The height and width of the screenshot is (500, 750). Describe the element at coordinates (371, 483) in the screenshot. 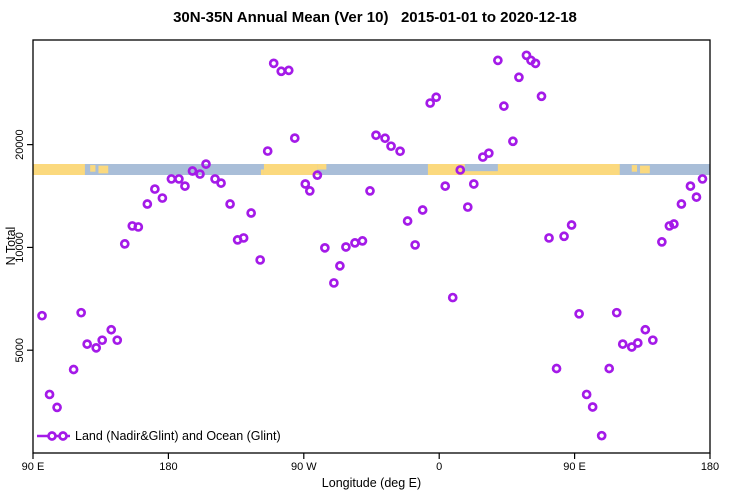

I see `x-axis-label: Longitude (deg E)` at that location.